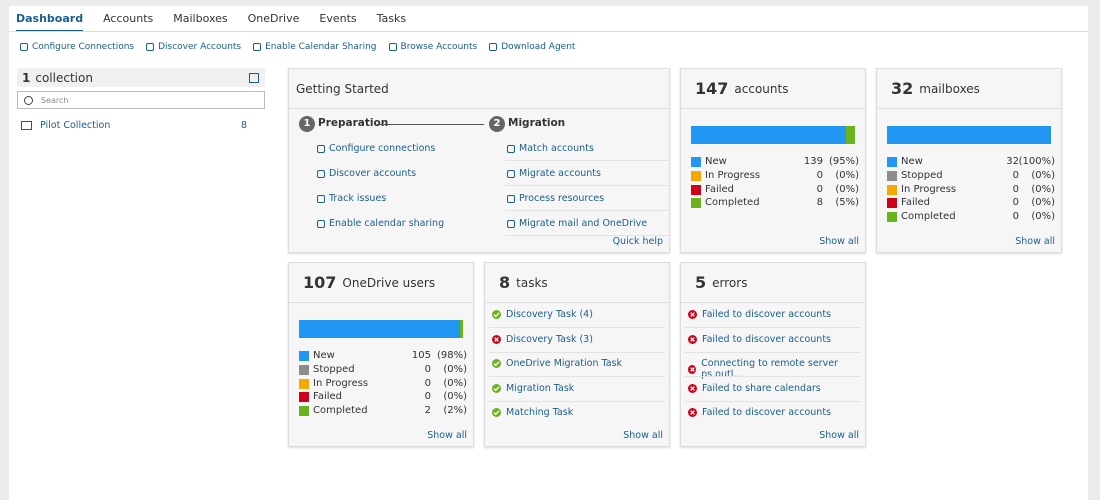 Image resolution: width=1100 pixels, height=500 pixels. Describe the element at coordinates (577, 223) in the screenshot. I see `getting-started-link: Migrate mail and OneDrive` at that location.